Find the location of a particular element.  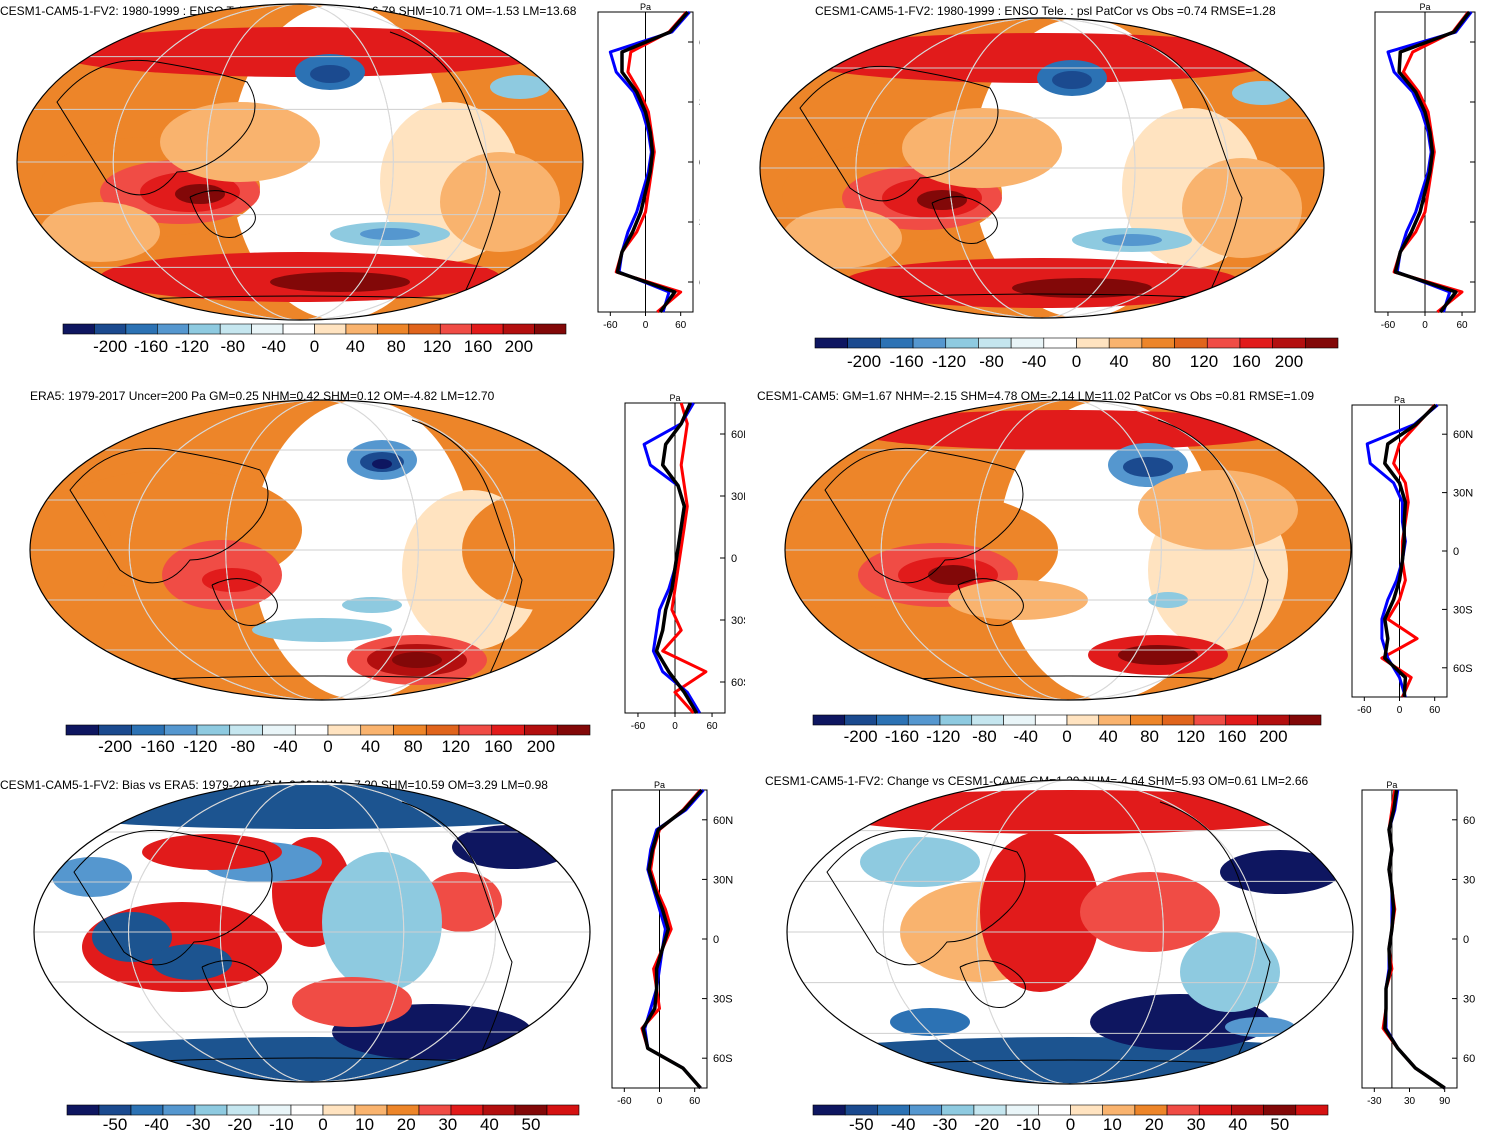

colorbar-label: 30 is located at coordinates (1196, 1124).